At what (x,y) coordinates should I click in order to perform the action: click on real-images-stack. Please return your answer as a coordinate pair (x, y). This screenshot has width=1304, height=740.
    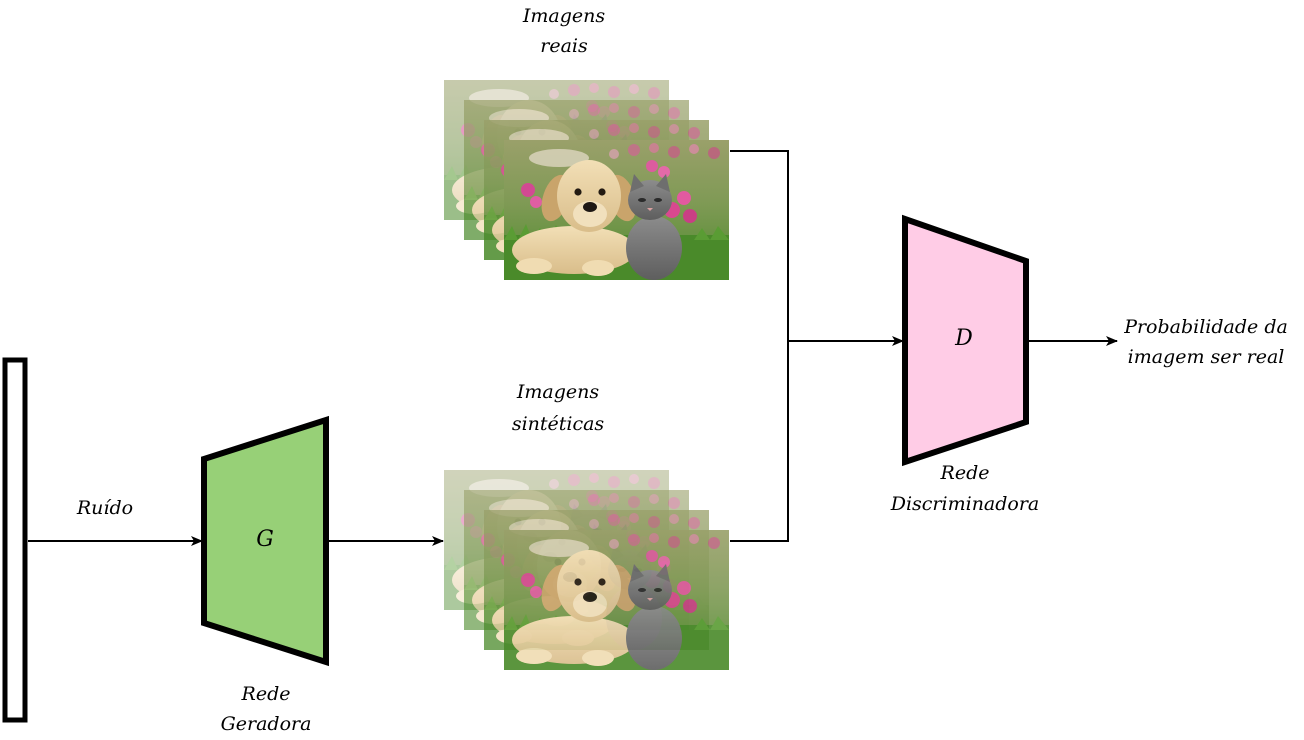
    Looking at the image, I should click on (586, 180).